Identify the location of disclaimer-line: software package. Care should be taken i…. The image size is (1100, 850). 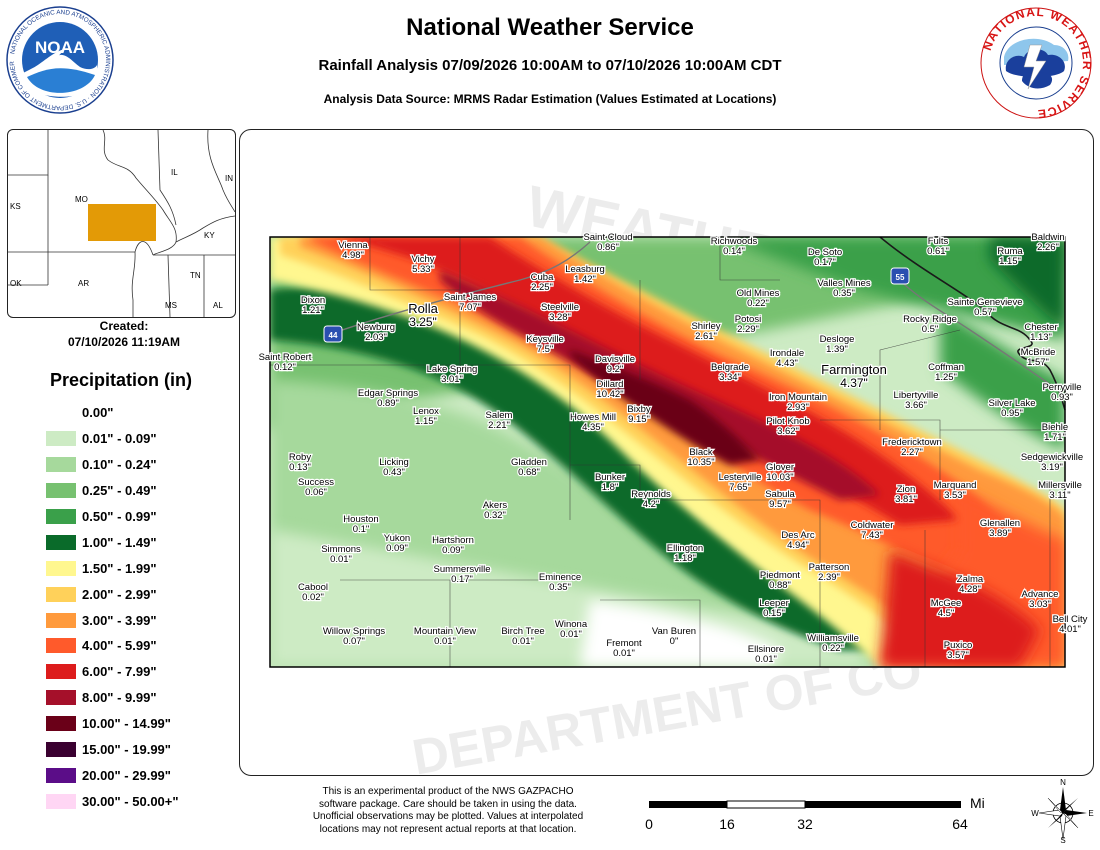
(448, 804).